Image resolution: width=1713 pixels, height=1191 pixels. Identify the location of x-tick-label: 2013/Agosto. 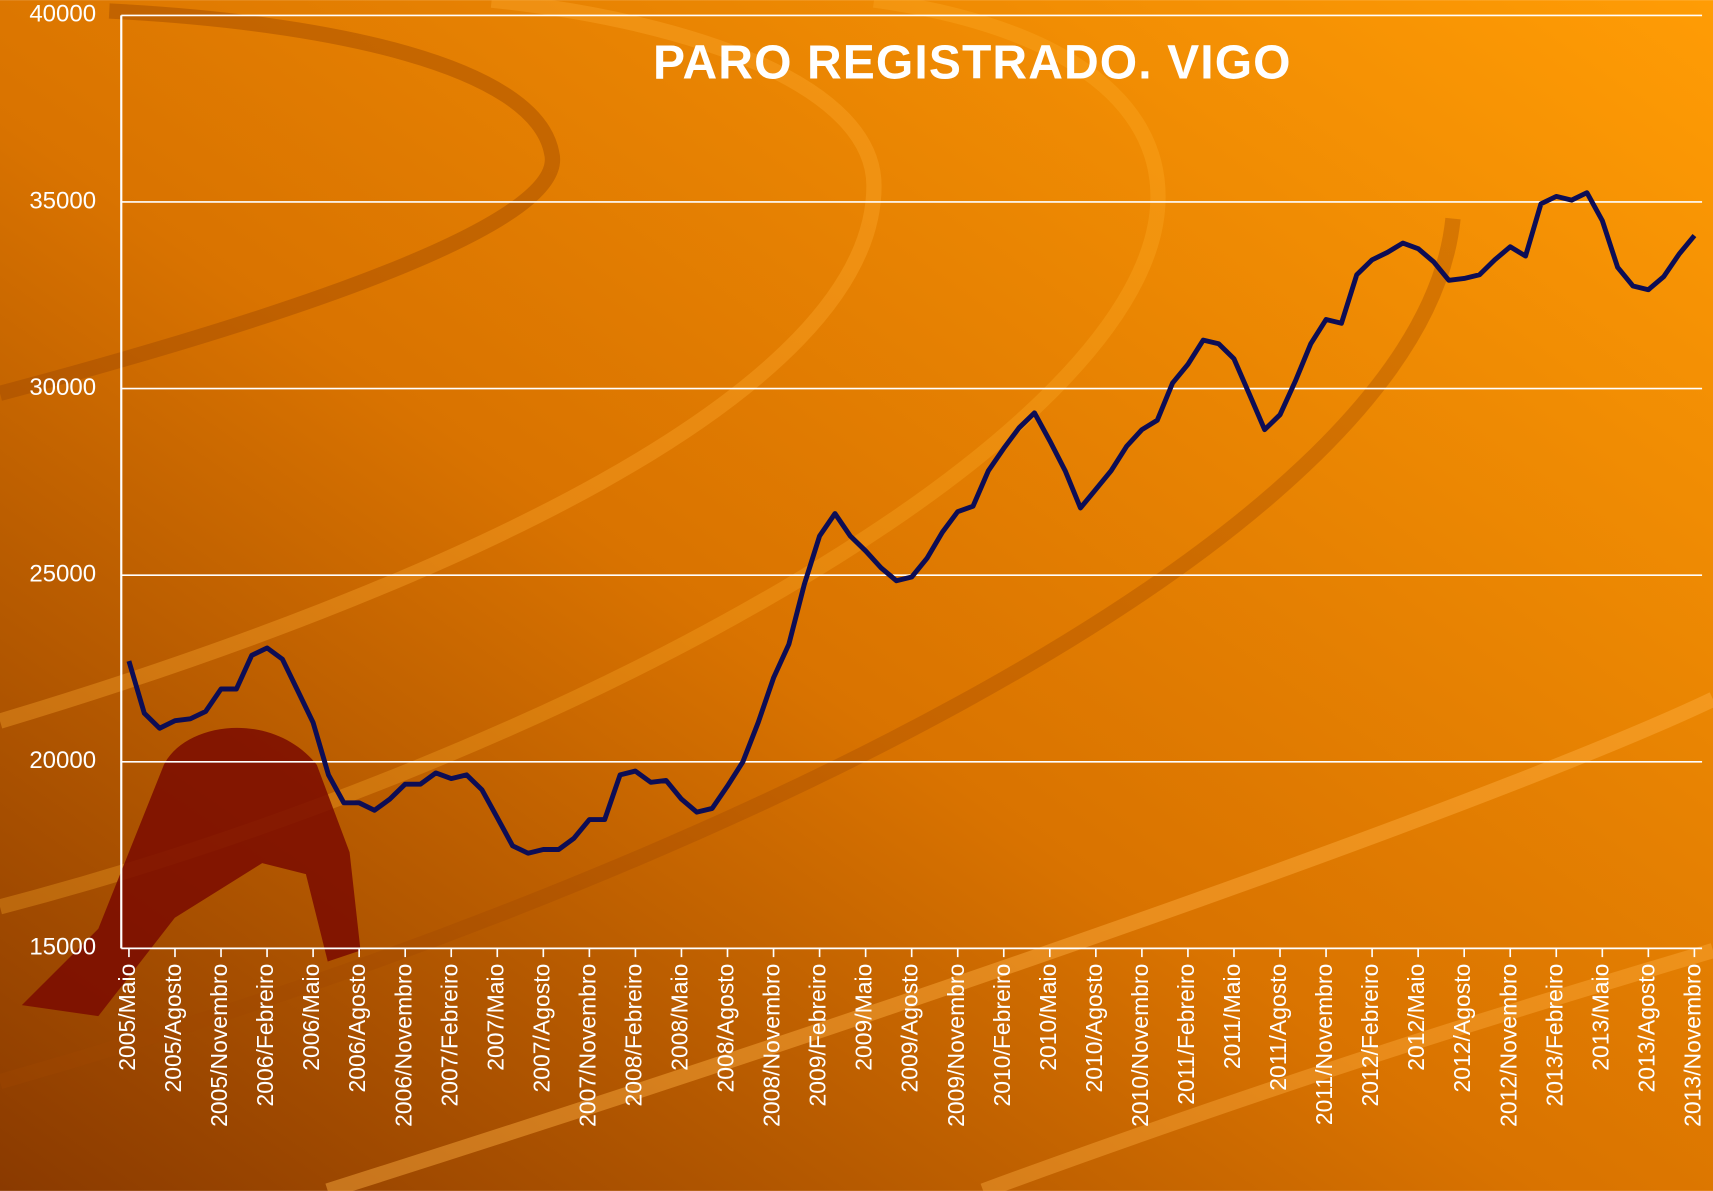
(1646, 1028).